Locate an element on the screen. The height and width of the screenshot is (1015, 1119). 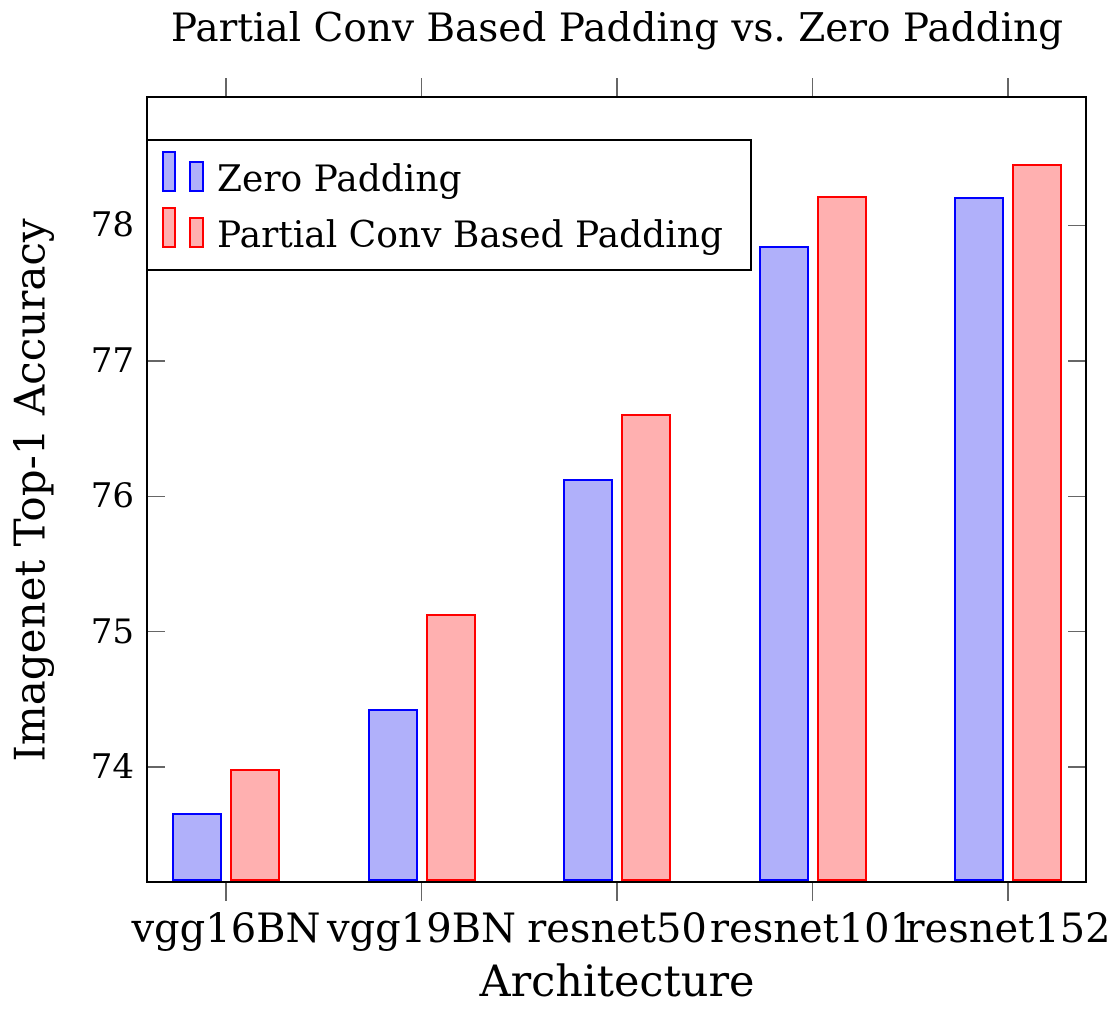
x-tick-label-vgg19bn: vgg19BN is located at coordinates (421, 929).